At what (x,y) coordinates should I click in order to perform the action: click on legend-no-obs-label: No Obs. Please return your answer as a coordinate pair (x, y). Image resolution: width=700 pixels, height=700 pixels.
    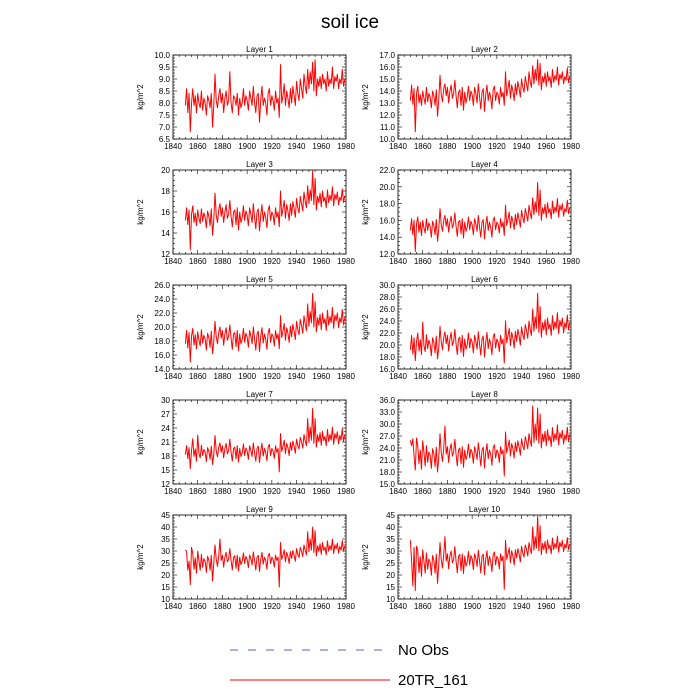
    Looking at the image, I should click on (423, 650).